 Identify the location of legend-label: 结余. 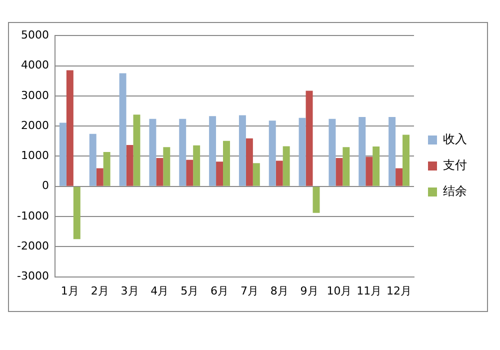
(455, 191).